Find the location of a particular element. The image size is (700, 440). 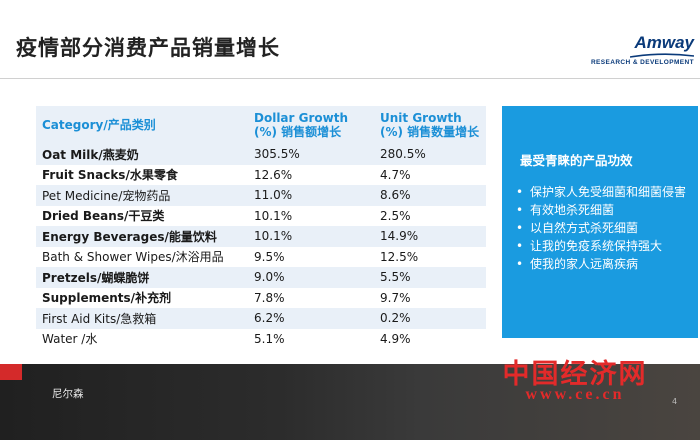

table-row: First Aid Kits/急救箱 6.2% 0.2% is located at coordinates (261, 318).